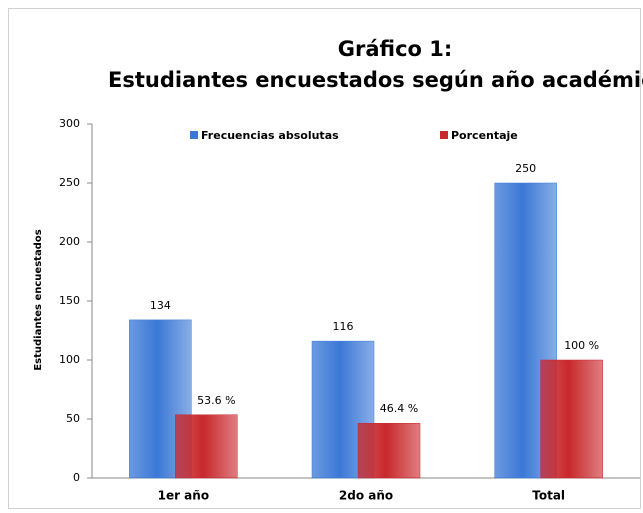 The height and width of the screenshot is (513, 643). Describe the element at coordinates (270, 135) in the screenshot. I see `legend-label: Frecuencias absolutas` at that location.